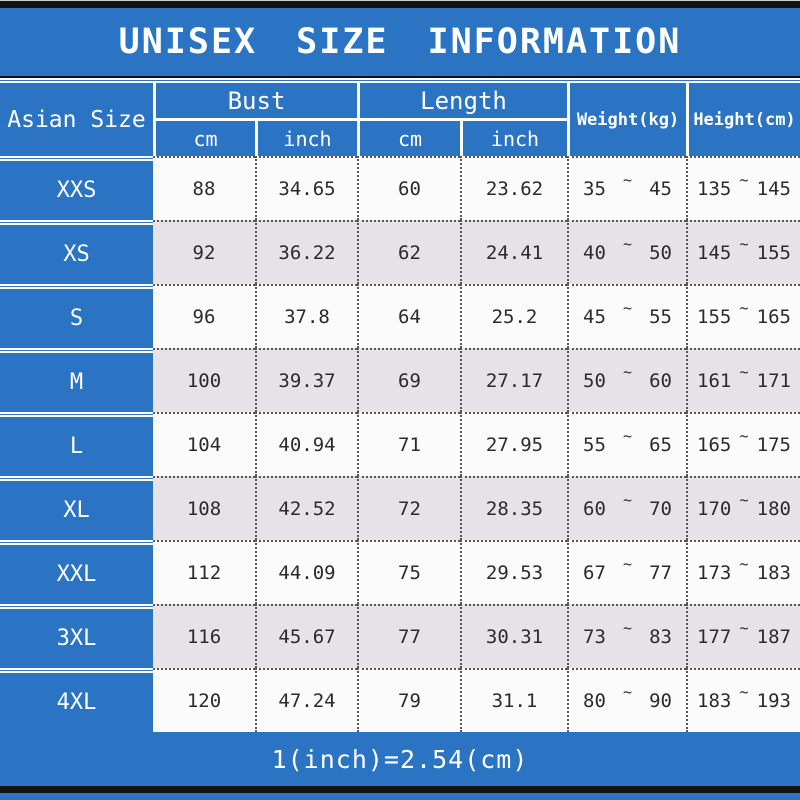  I want to click on length-cm-cell: 69, so click(408, 380).